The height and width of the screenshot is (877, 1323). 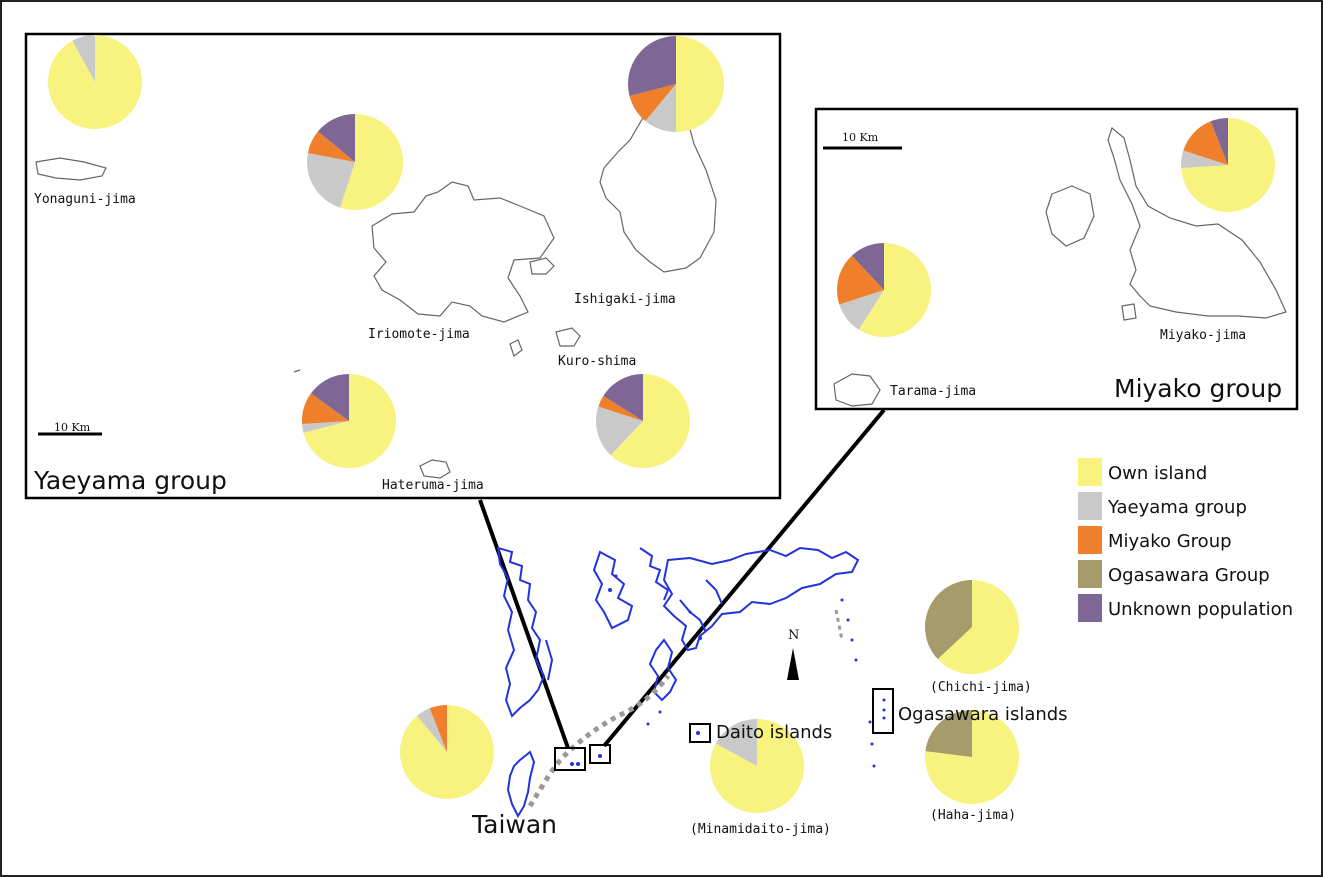 What do you see at coordinates (625, 299) in the screenshot?
I see `label-ishigaki: Ishigaki-jima` at bounding box center [625, 299].